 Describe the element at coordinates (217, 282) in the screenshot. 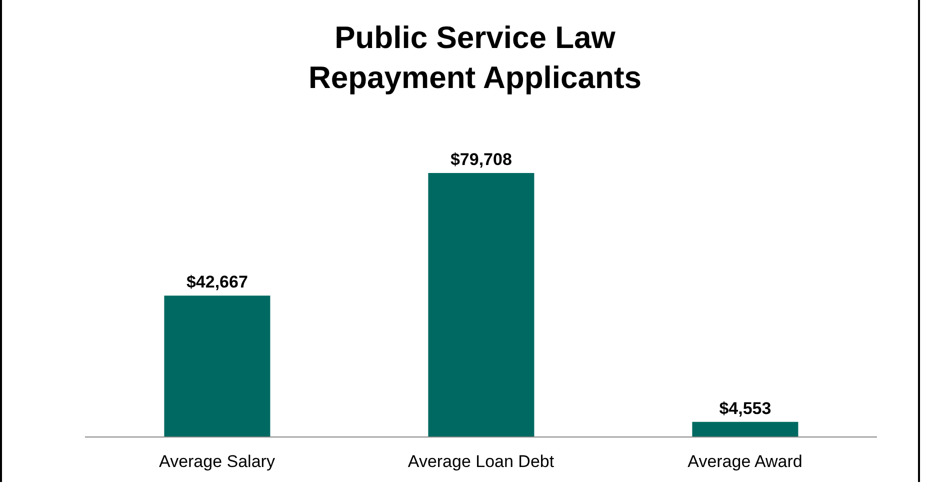

I see `data-label: $42,667` at that location.